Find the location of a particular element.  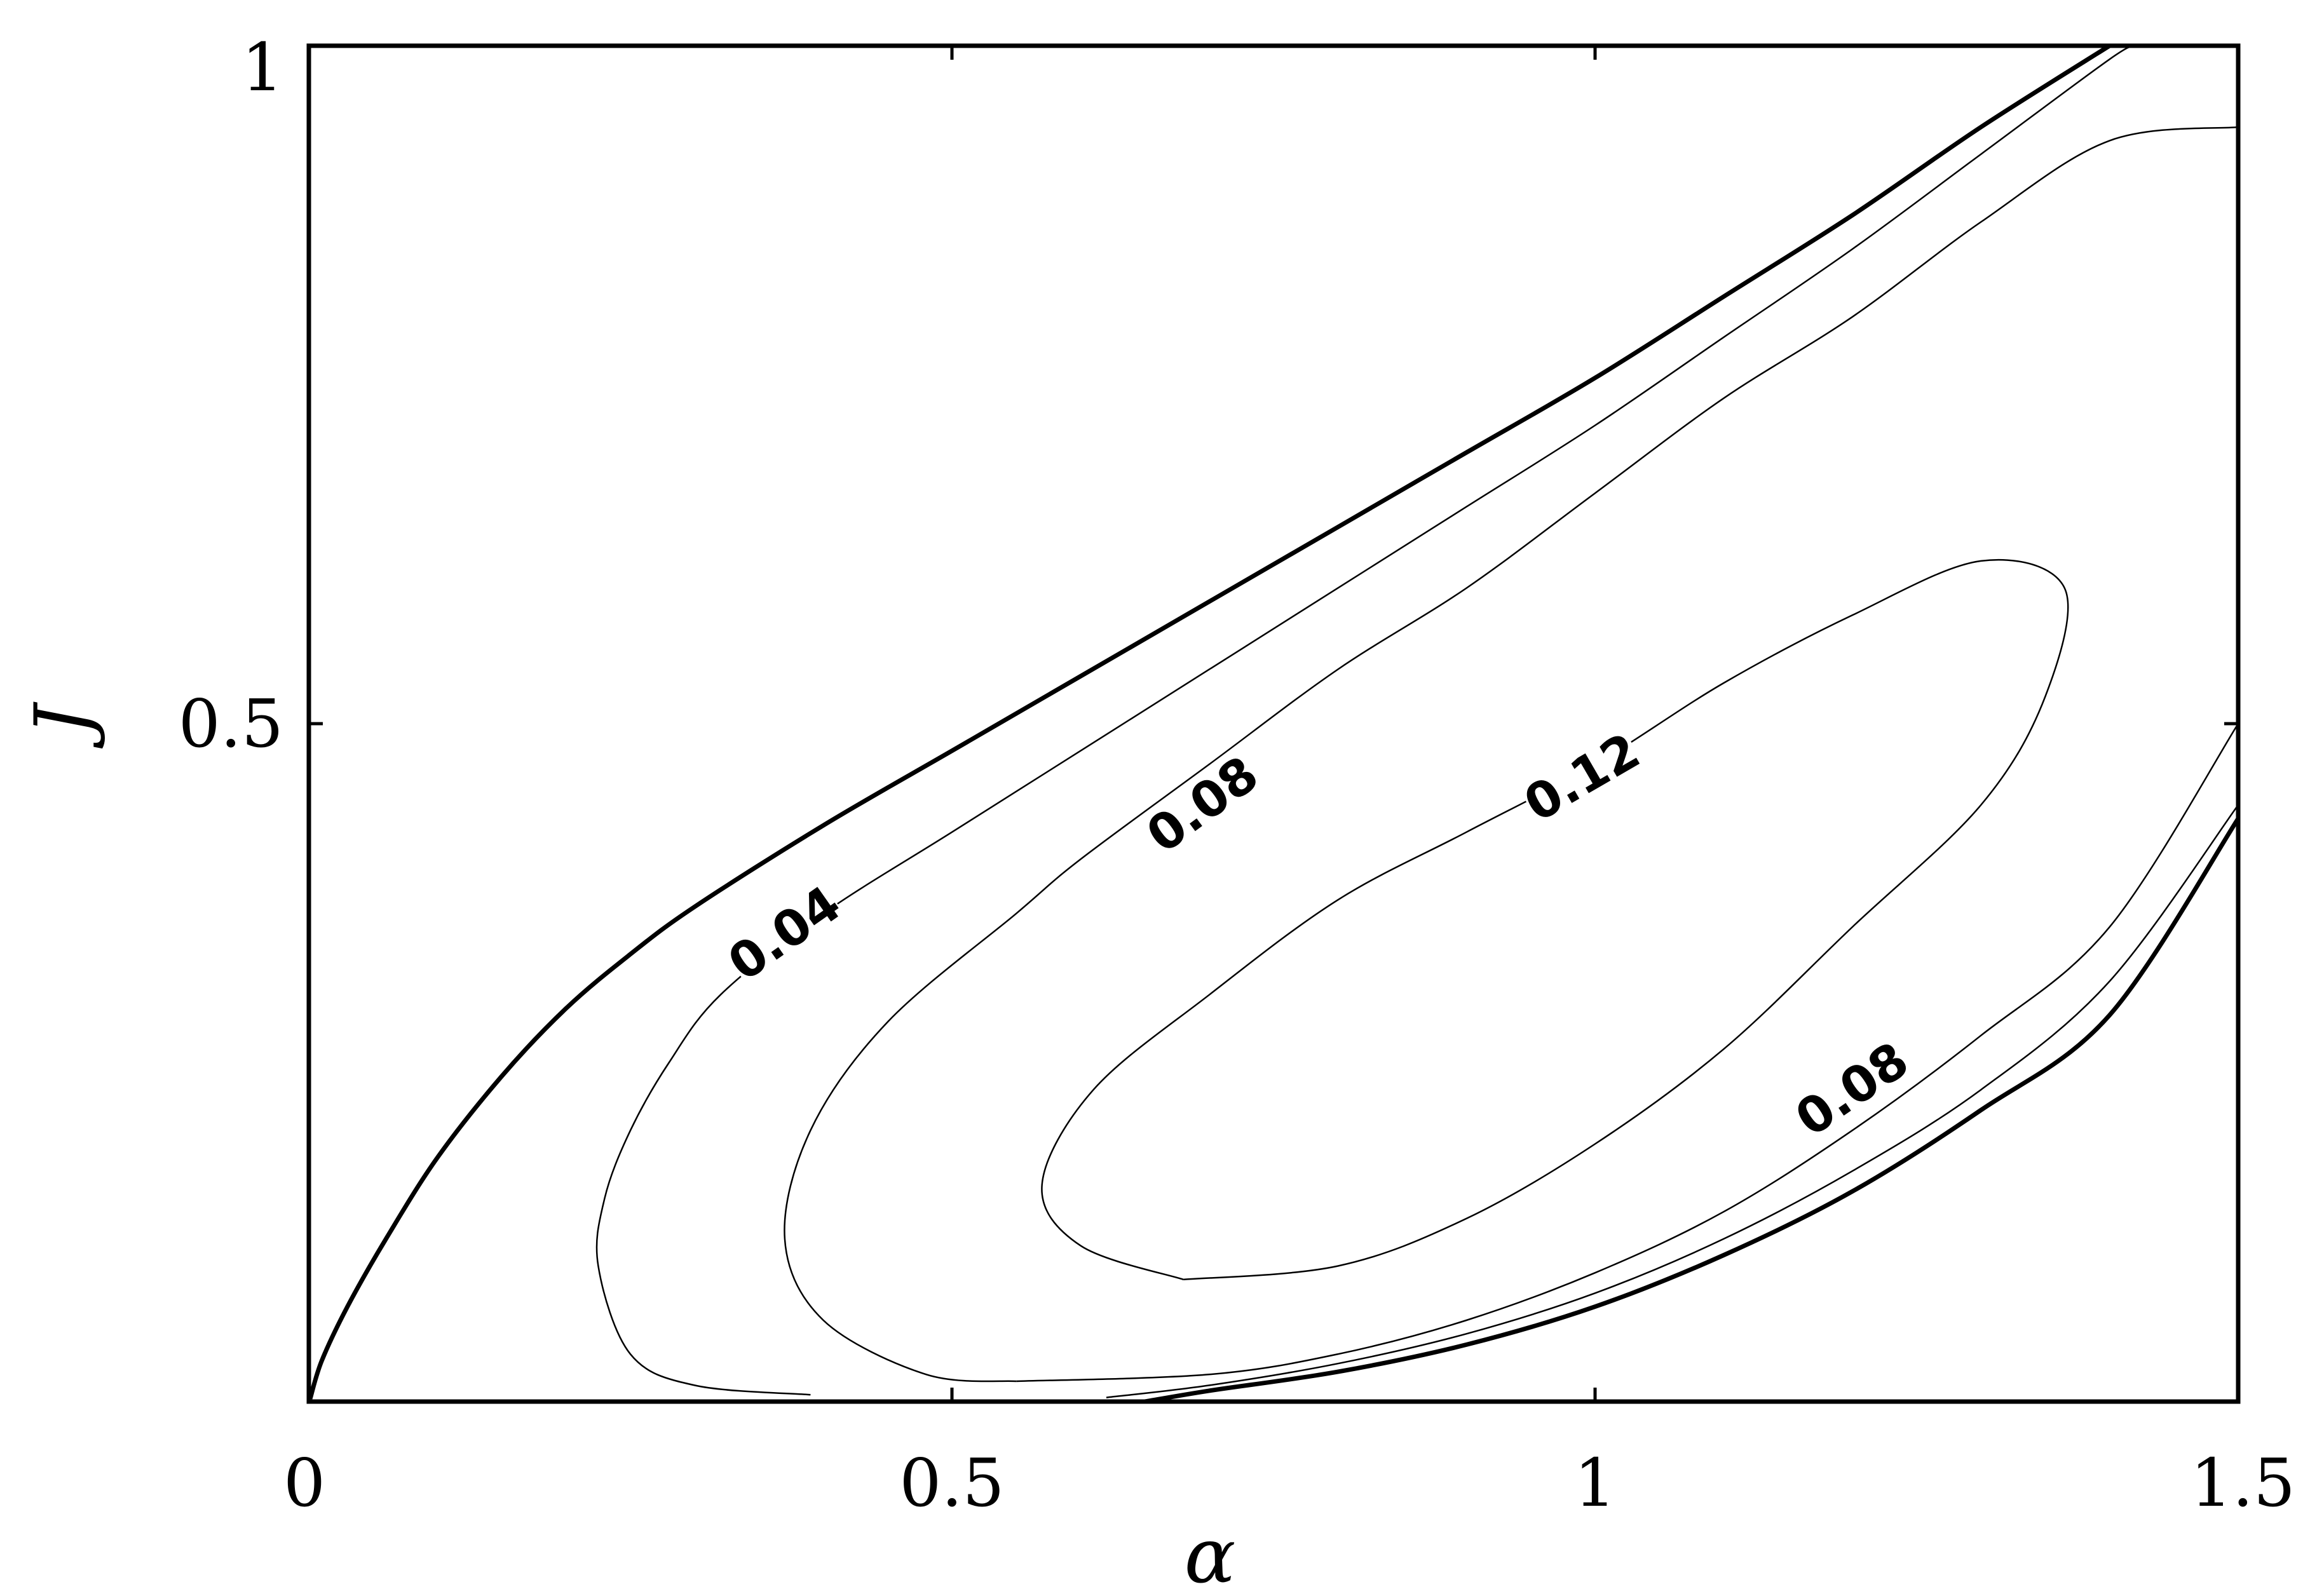

contour-label-1: 0.08 is located at coordinates (1203, 805).